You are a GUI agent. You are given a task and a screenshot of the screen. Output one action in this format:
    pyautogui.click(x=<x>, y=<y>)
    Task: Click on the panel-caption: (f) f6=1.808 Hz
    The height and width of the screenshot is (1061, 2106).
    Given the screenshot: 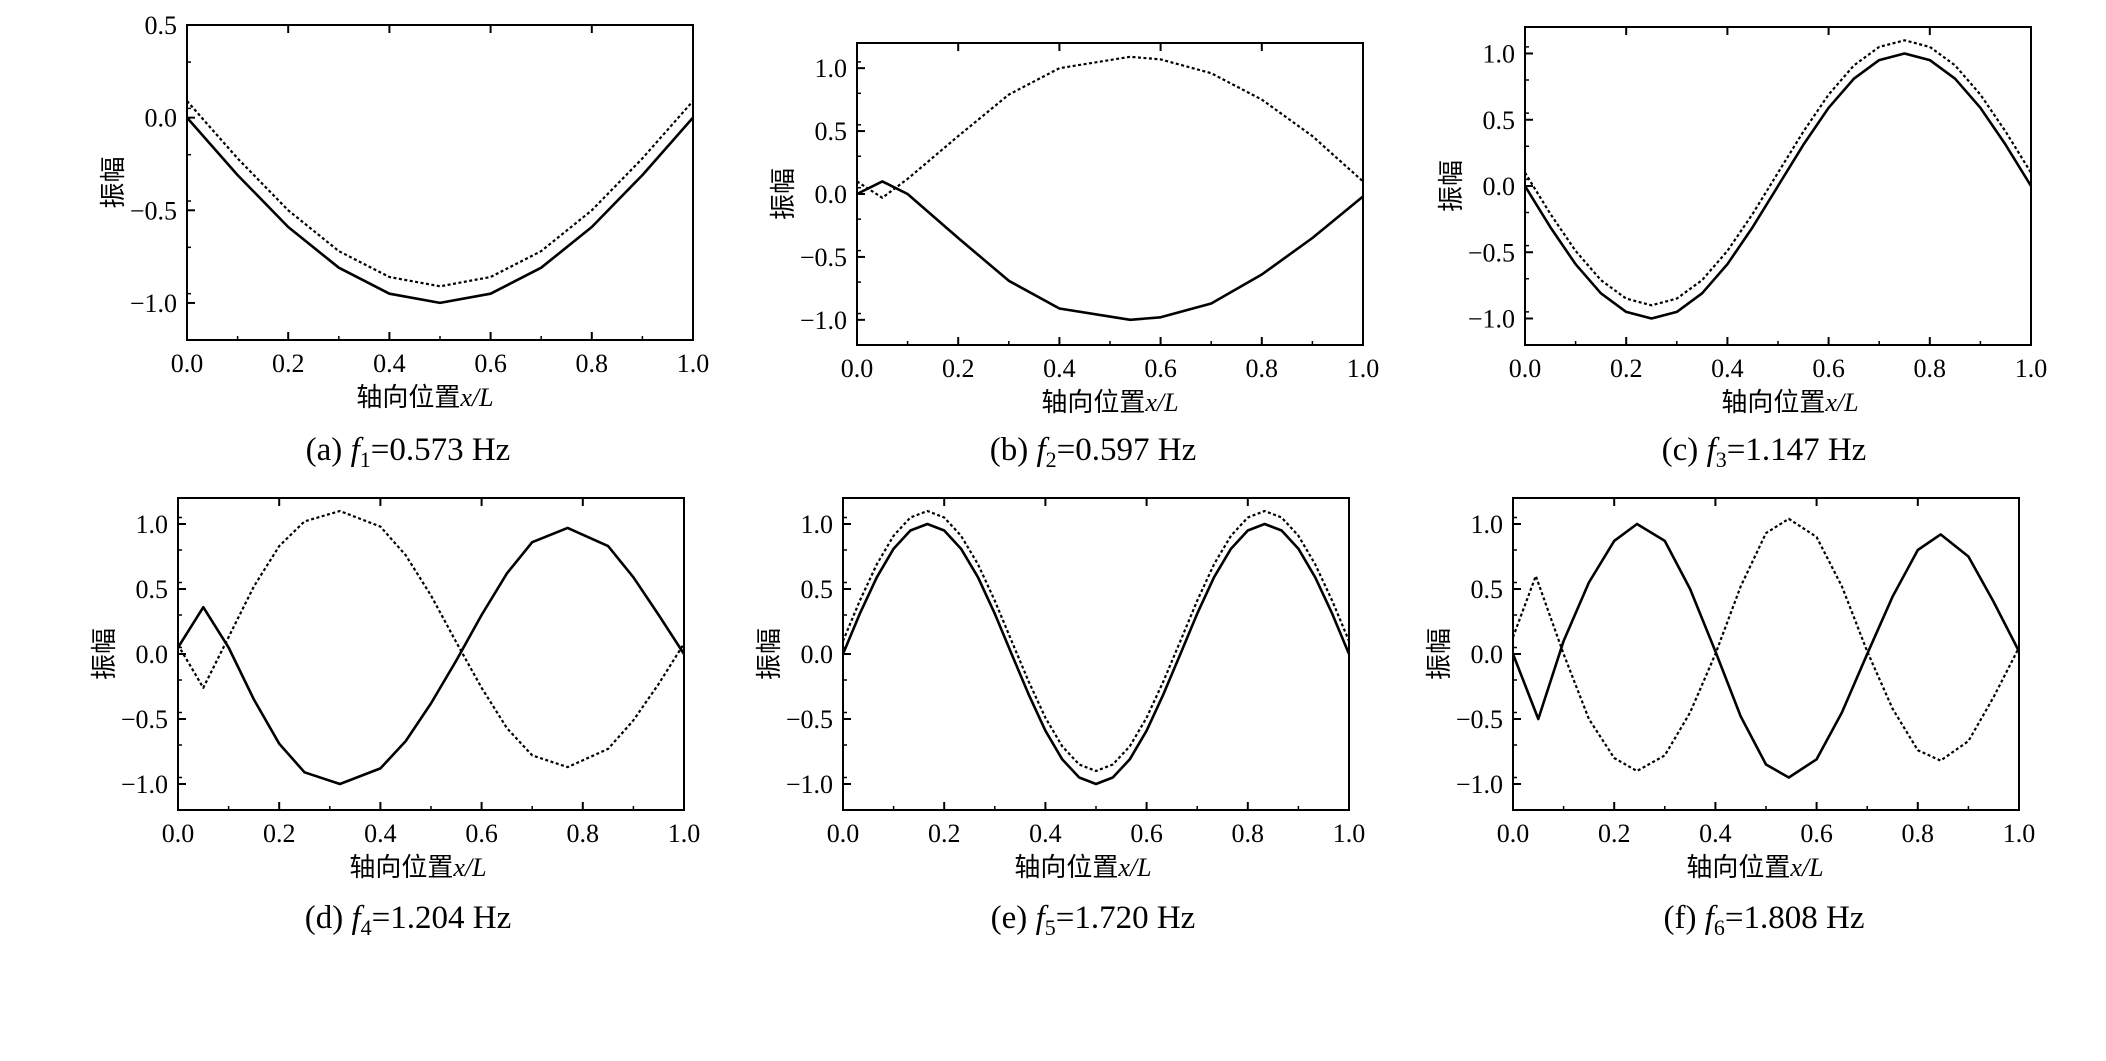 What is the action you would take?
    pyautogui.click(x=1764, y=920)
    